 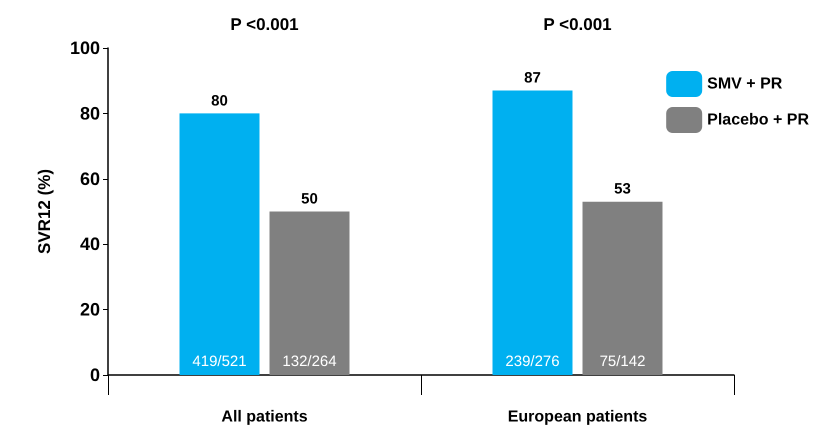 I want to click on annotation: 132/264, so click(x=309, y=361).